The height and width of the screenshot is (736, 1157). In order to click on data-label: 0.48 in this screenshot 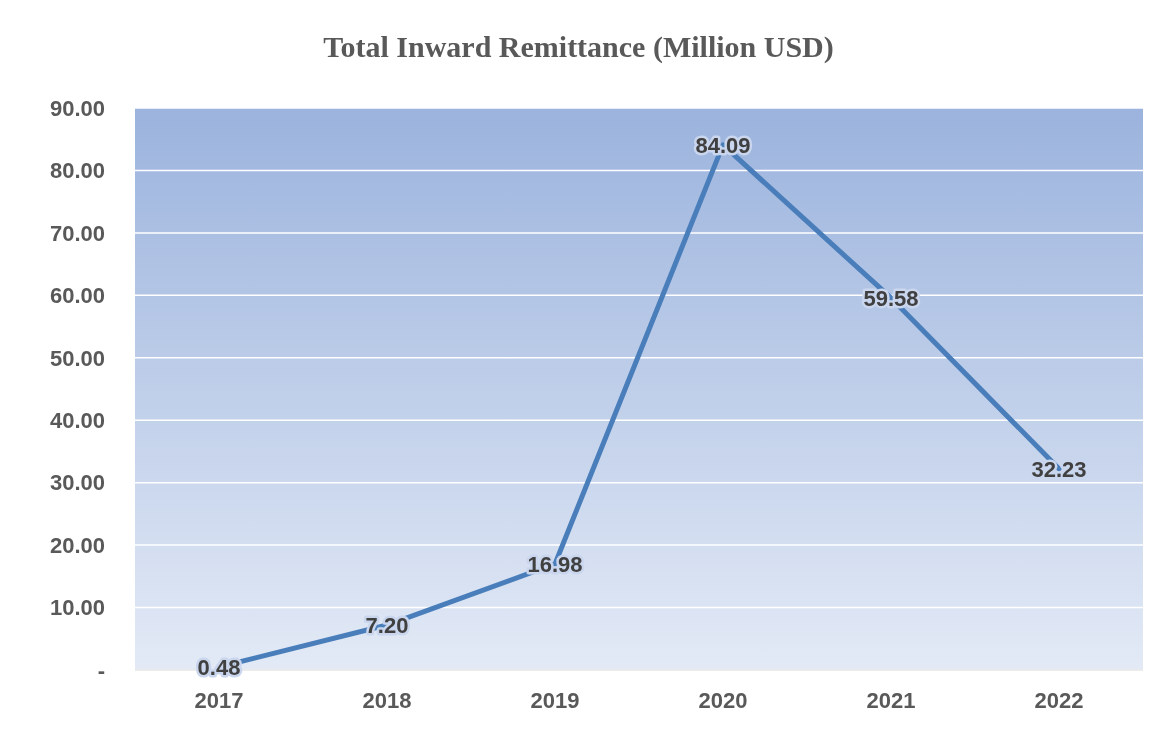, I will do `click(219, 667)`.